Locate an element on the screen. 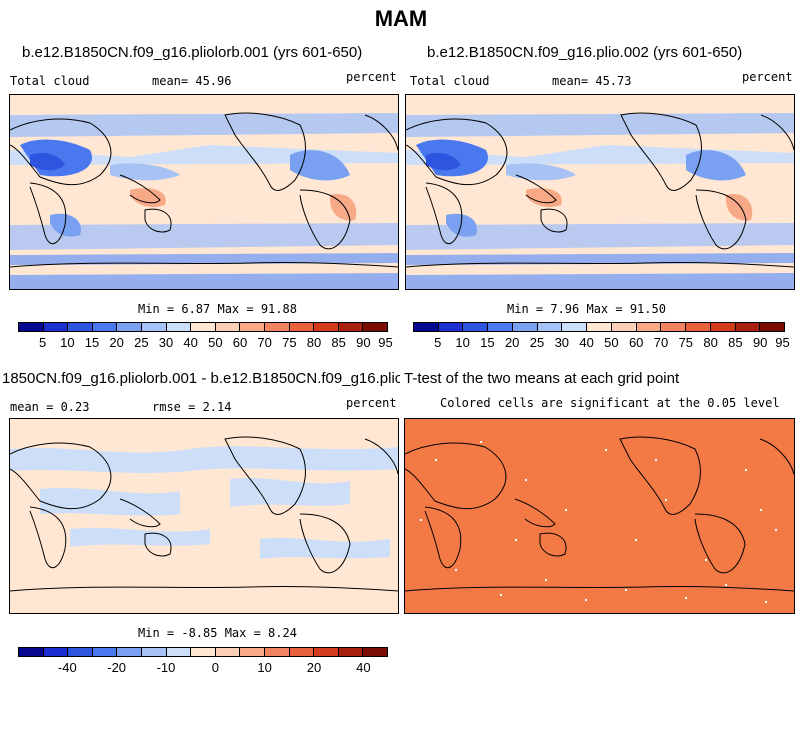 This screenshot has height=733, width=802. panel4-map is located at coordinates (599, 516).